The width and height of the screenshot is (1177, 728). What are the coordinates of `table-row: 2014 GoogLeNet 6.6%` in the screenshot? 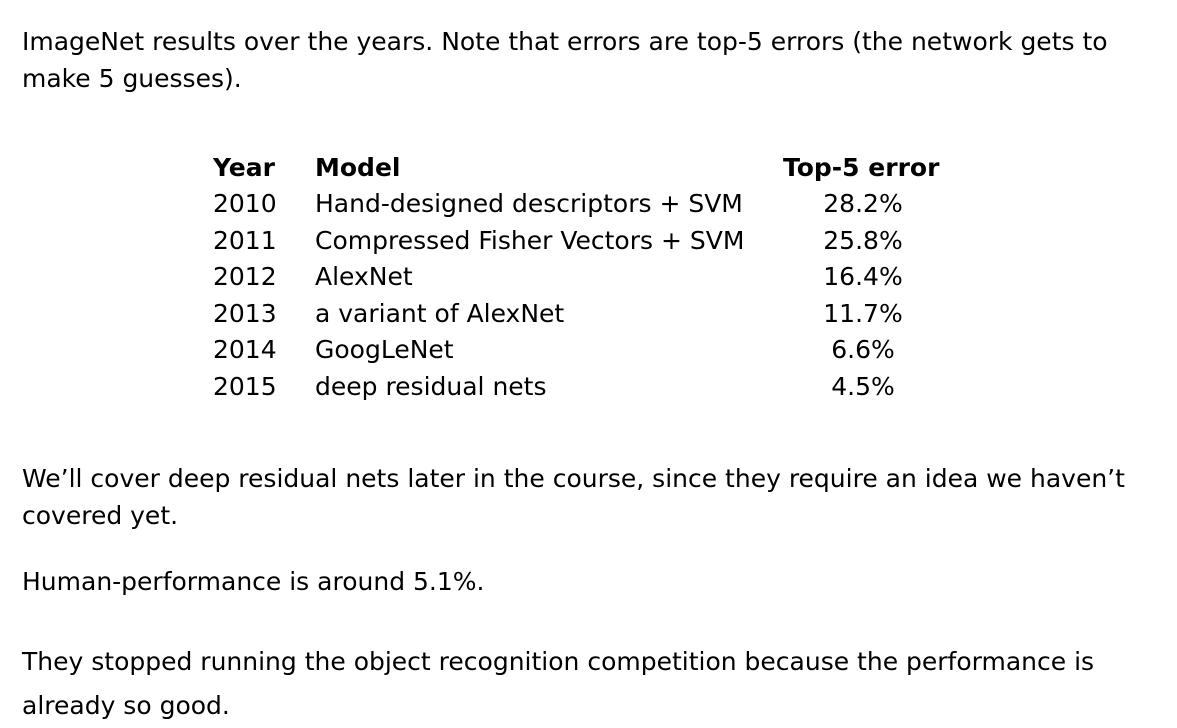 It's located at (578, 350).